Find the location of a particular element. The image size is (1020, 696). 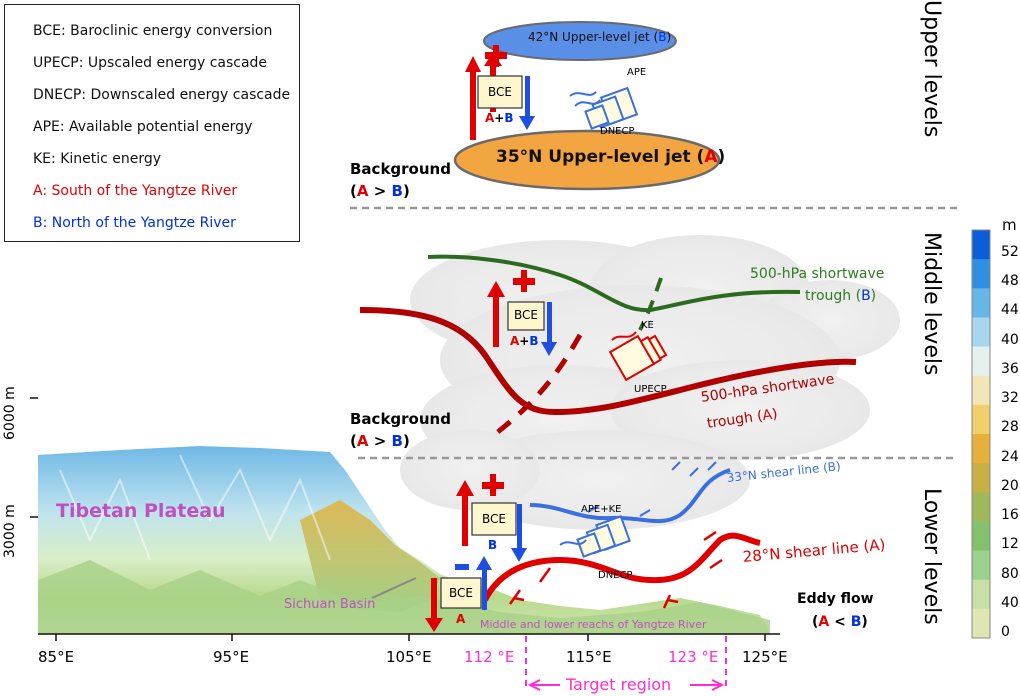

target-region-markers is located at coordinates (626, 663).